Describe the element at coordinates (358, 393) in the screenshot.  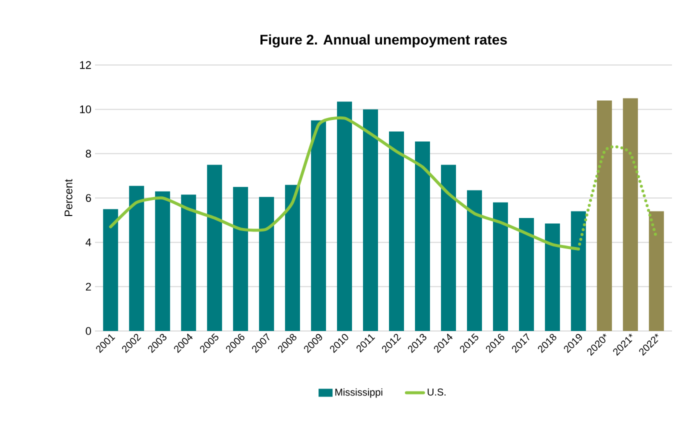
I see `legend-label: Mississippi` at that location.